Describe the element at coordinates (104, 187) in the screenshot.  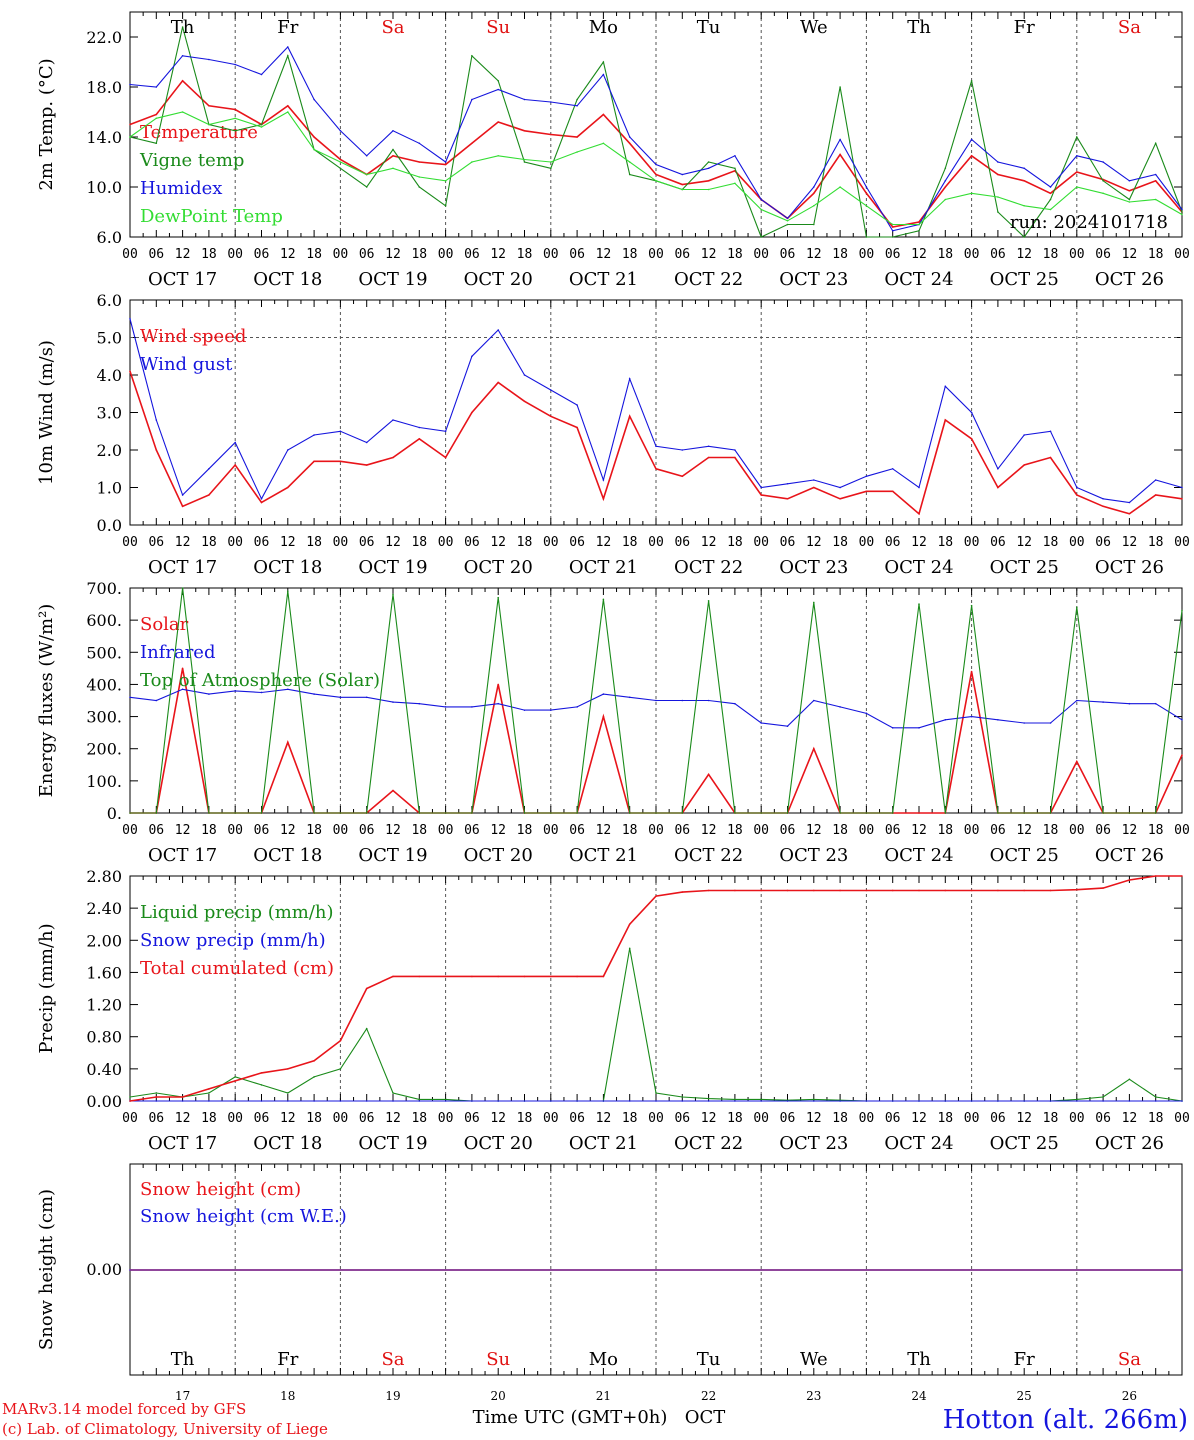
I see `y-tick-label: 10.0` at that location.